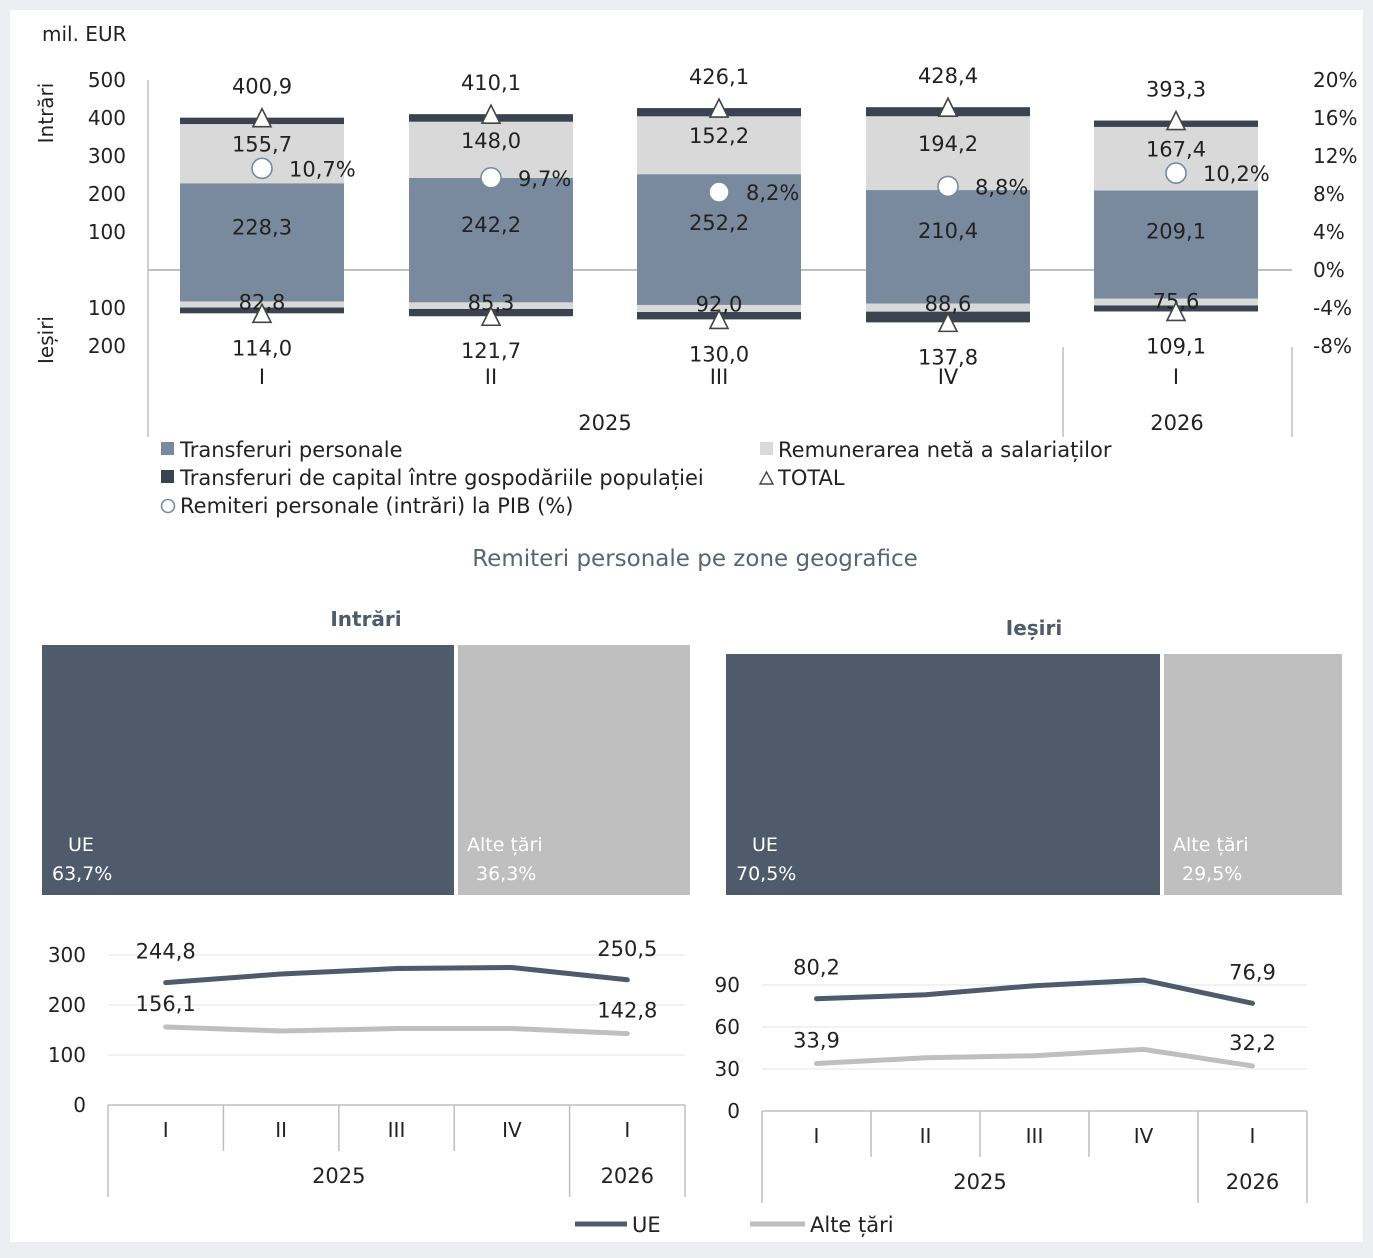  What do you see at coordinates (291, 450) in the screenshot?
I see `legend-transferuri: Transferuri personale` at bounding box center [291, 450].